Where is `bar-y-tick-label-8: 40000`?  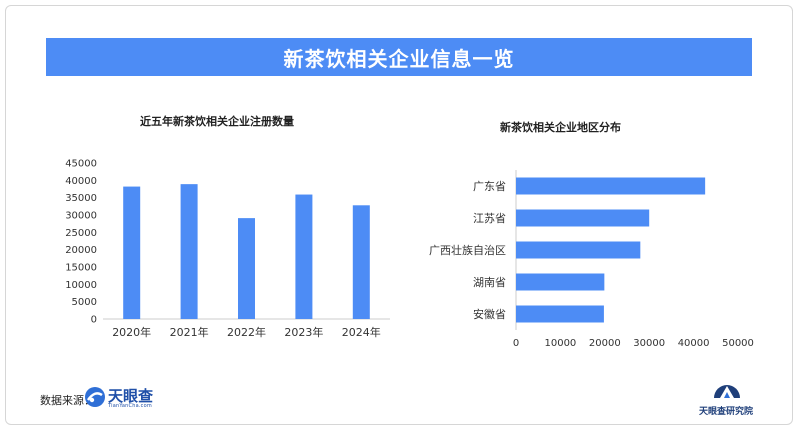
bar-y-tick-label-8: 40000 is located at coordinates (81, 181).